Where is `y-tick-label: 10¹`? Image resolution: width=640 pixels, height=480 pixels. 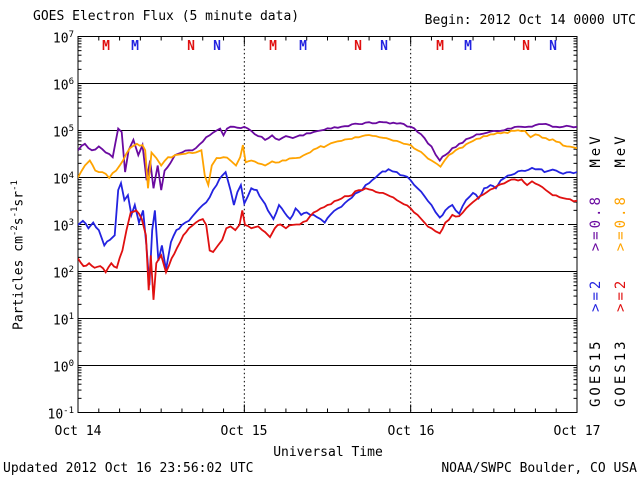 y-tick-label: 10¹ is located at coordinates (63, 320).